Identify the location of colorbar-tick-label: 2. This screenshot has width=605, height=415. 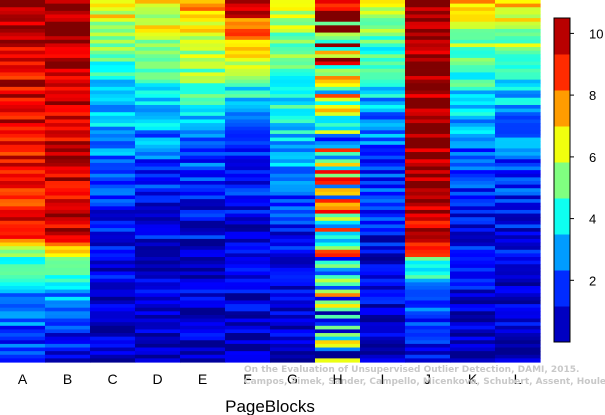
(592, 280).